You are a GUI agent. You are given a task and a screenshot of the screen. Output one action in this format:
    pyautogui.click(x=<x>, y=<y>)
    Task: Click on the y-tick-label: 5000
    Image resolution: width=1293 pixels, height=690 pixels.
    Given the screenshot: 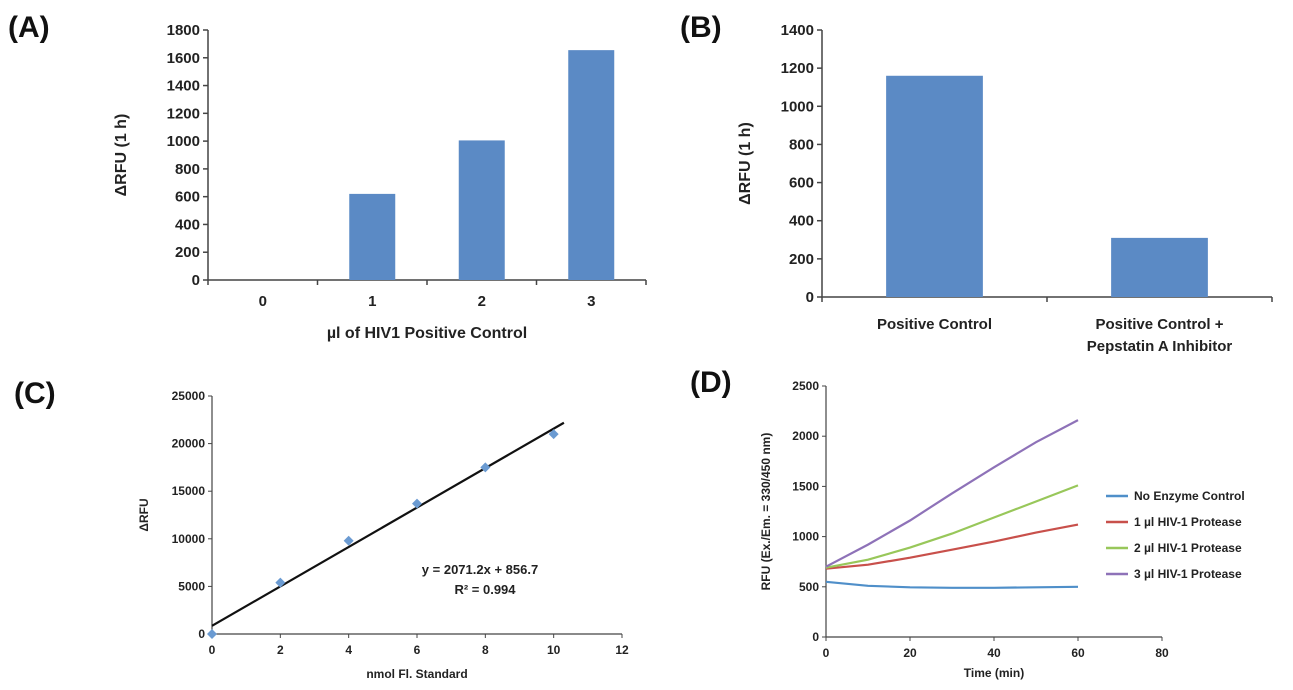 What is the action you would take?
    pyautogui.click(x=191, y=586)
    